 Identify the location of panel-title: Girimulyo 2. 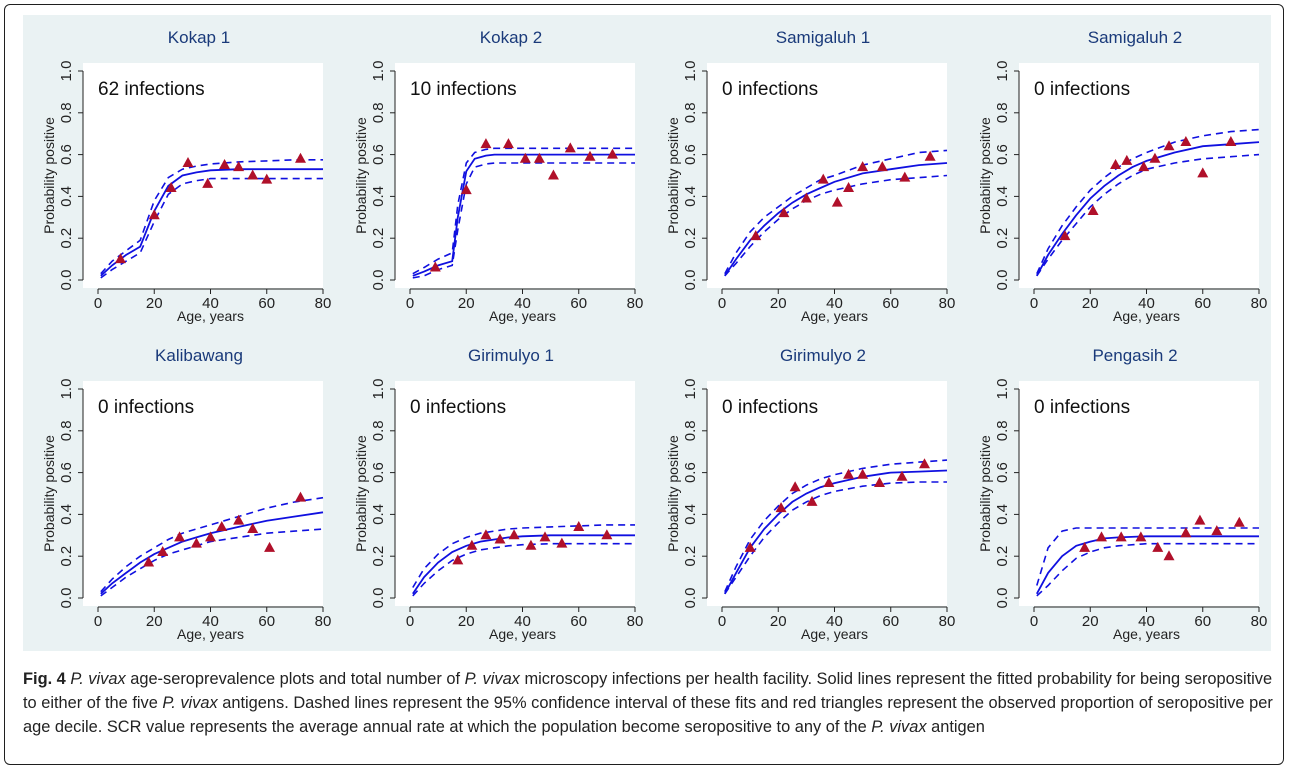
(823, 355).